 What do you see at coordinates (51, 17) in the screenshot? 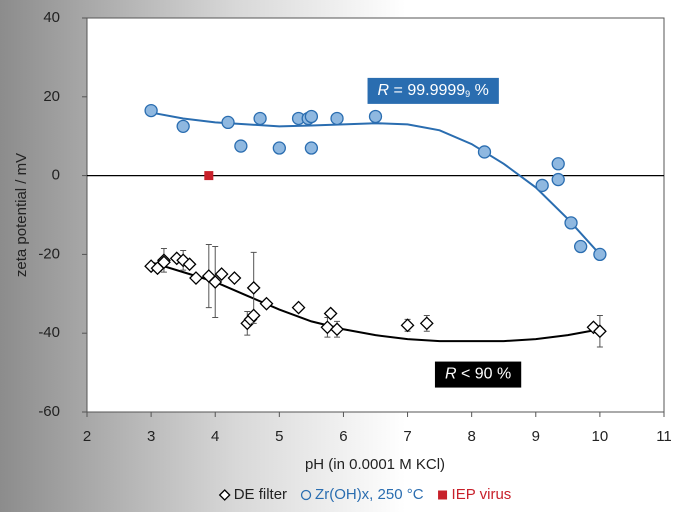
I see `y-tick-label: 40` at bounding box center [51, 17].